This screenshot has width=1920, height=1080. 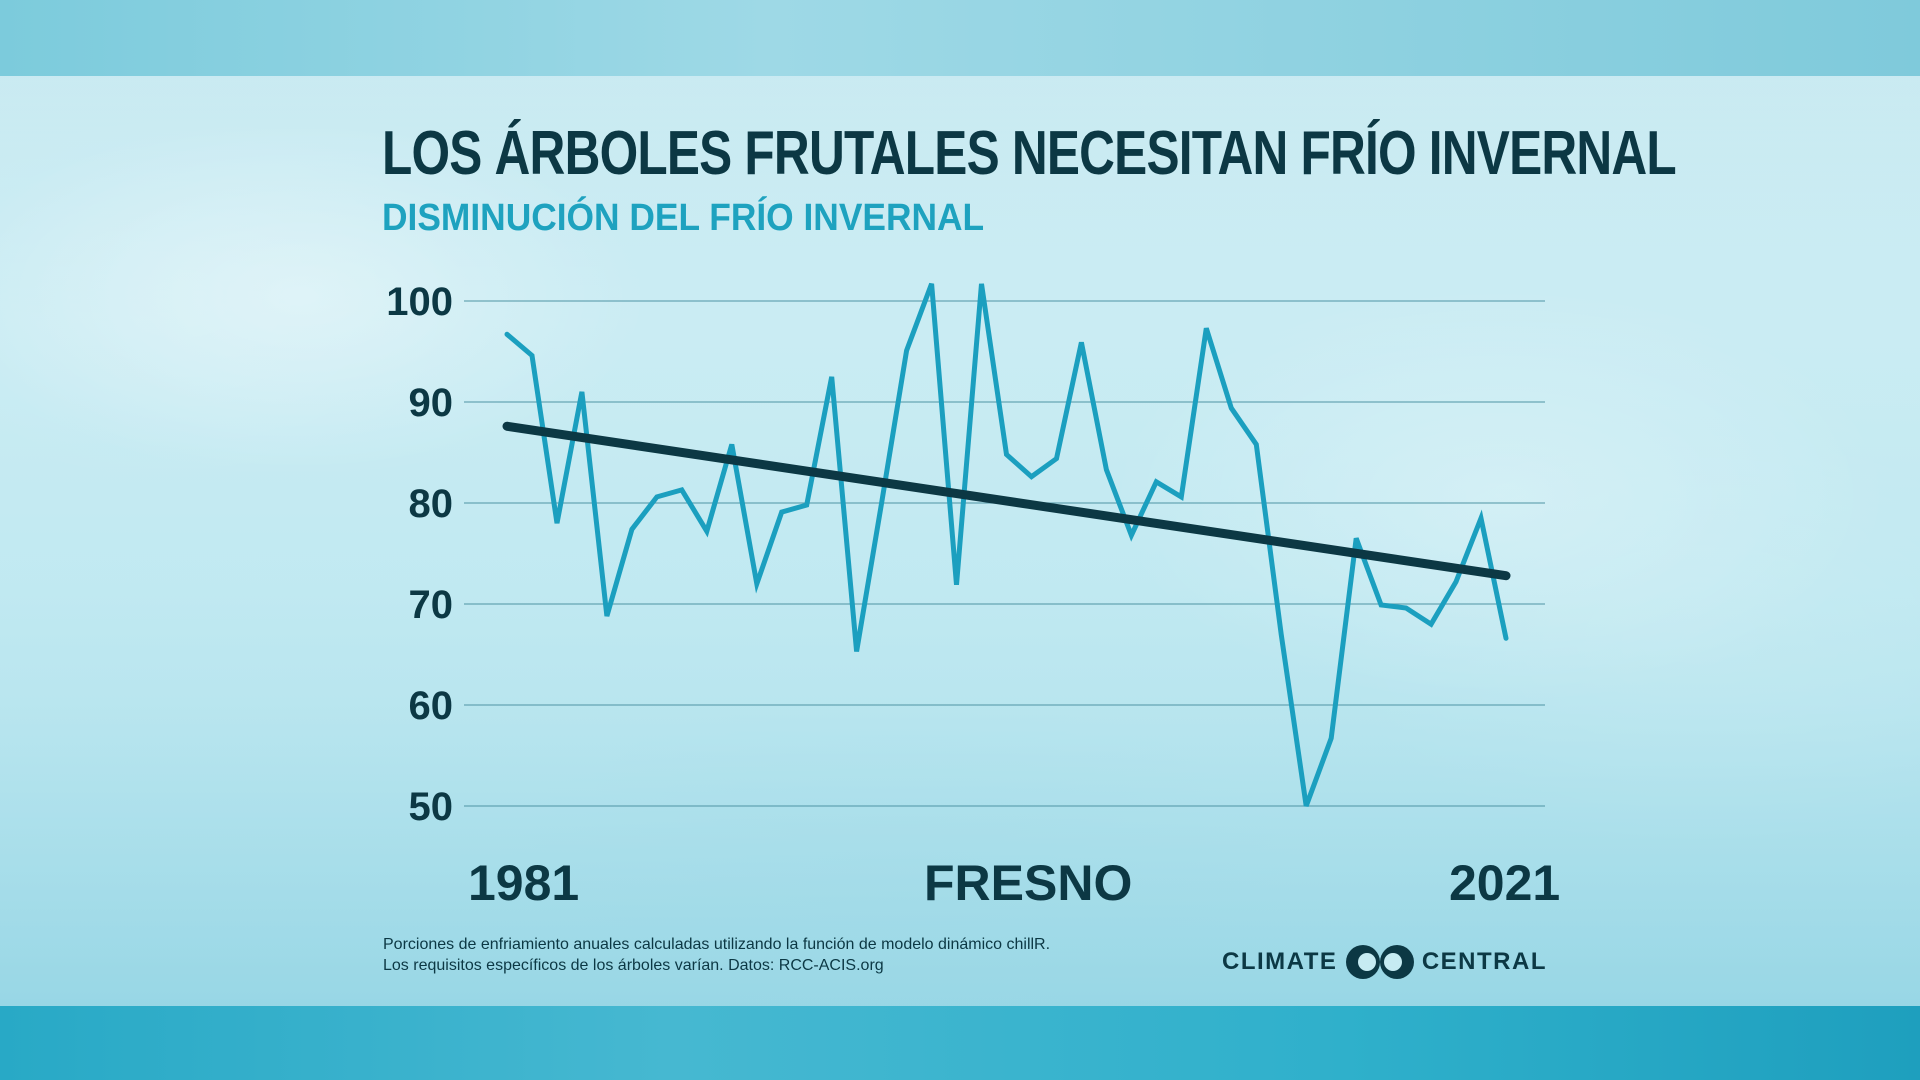 What do you see at coordinates (431, 706) in the screenshot?
I see `y-tick-label-60: 60` at bounding box center [431, 706].